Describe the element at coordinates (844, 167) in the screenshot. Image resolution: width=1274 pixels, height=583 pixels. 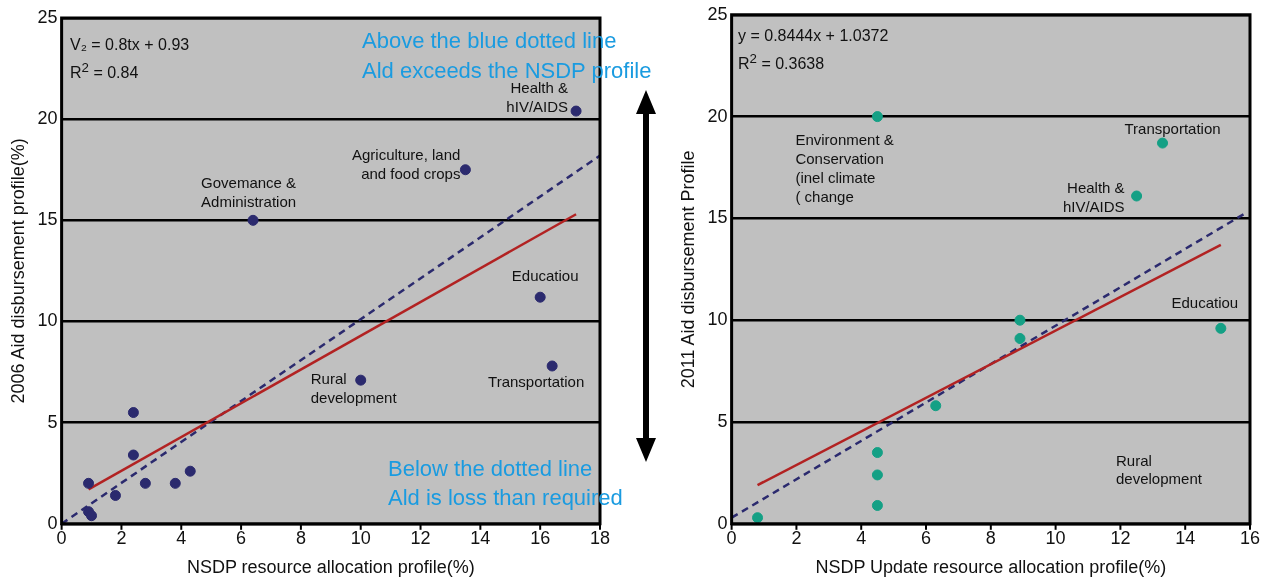
I see `annotation: Environment & Conservation (inel climate ( change` at that location.